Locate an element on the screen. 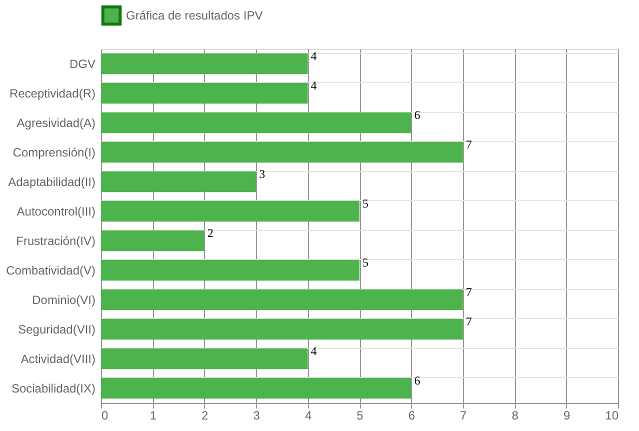 Image resolution: width=639 pixels, height=431 pixels. x-tick-label: 10 is located at coordinates (612, 415).